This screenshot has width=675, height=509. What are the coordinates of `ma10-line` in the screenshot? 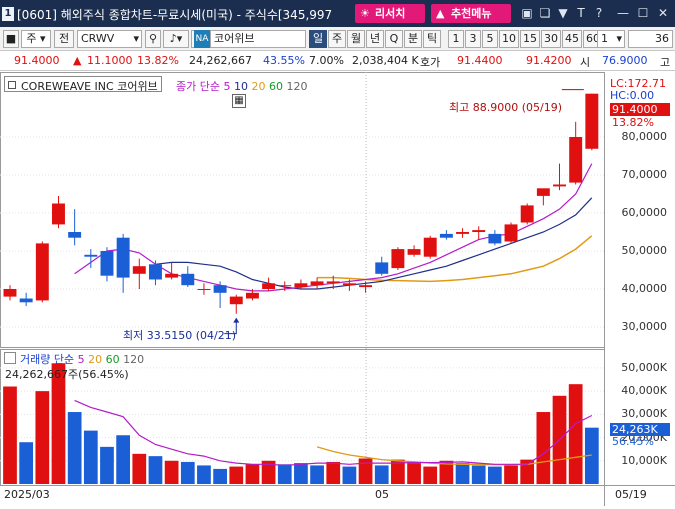 It's located at (374, 243).